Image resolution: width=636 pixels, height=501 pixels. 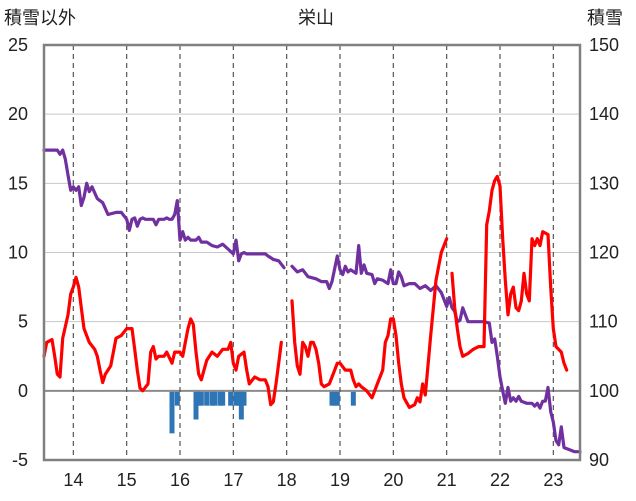 I want to click on y-axis-right-label: 積雪, so click(x=605, y=18).